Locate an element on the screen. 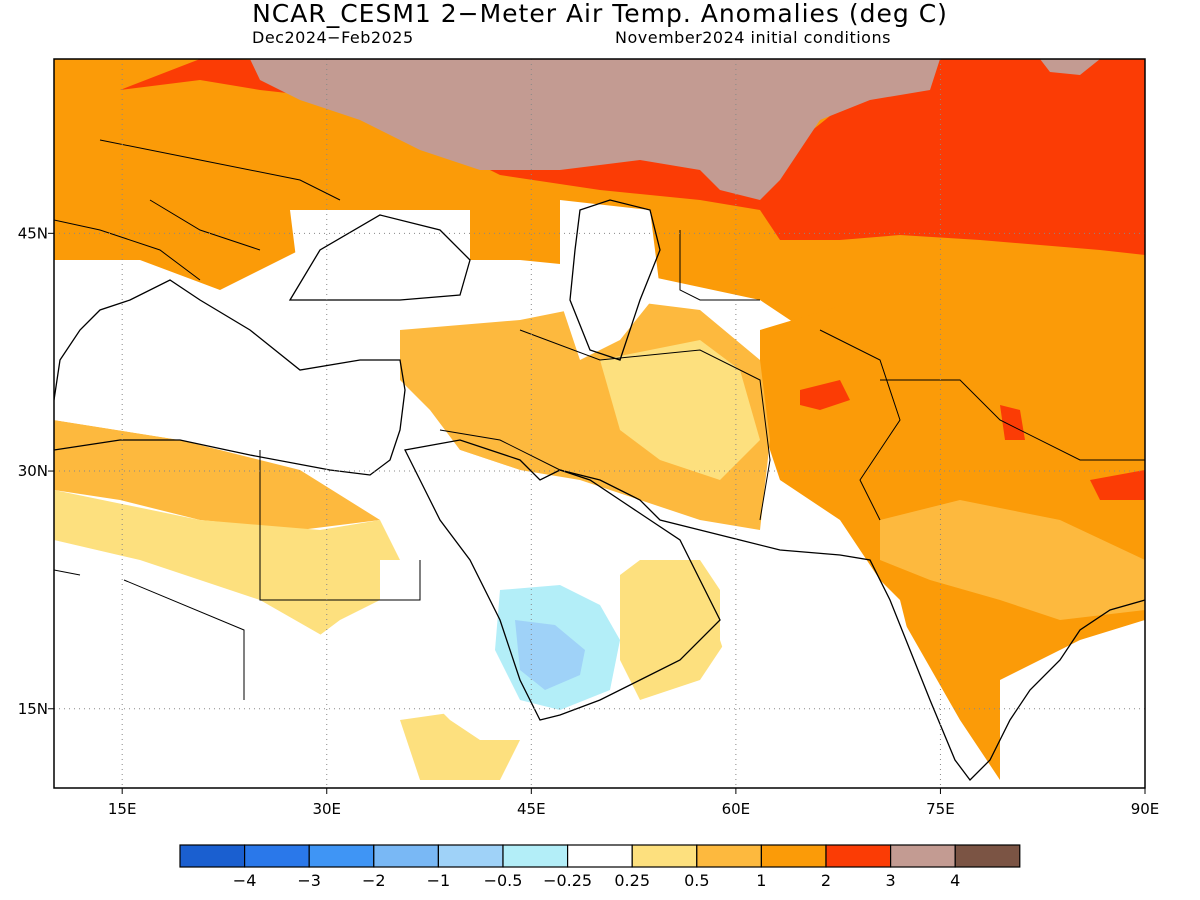 This screenshot has height=900, width=1200. no-anomaly-bay-of-bengal is located at coordinates (1072, 704).